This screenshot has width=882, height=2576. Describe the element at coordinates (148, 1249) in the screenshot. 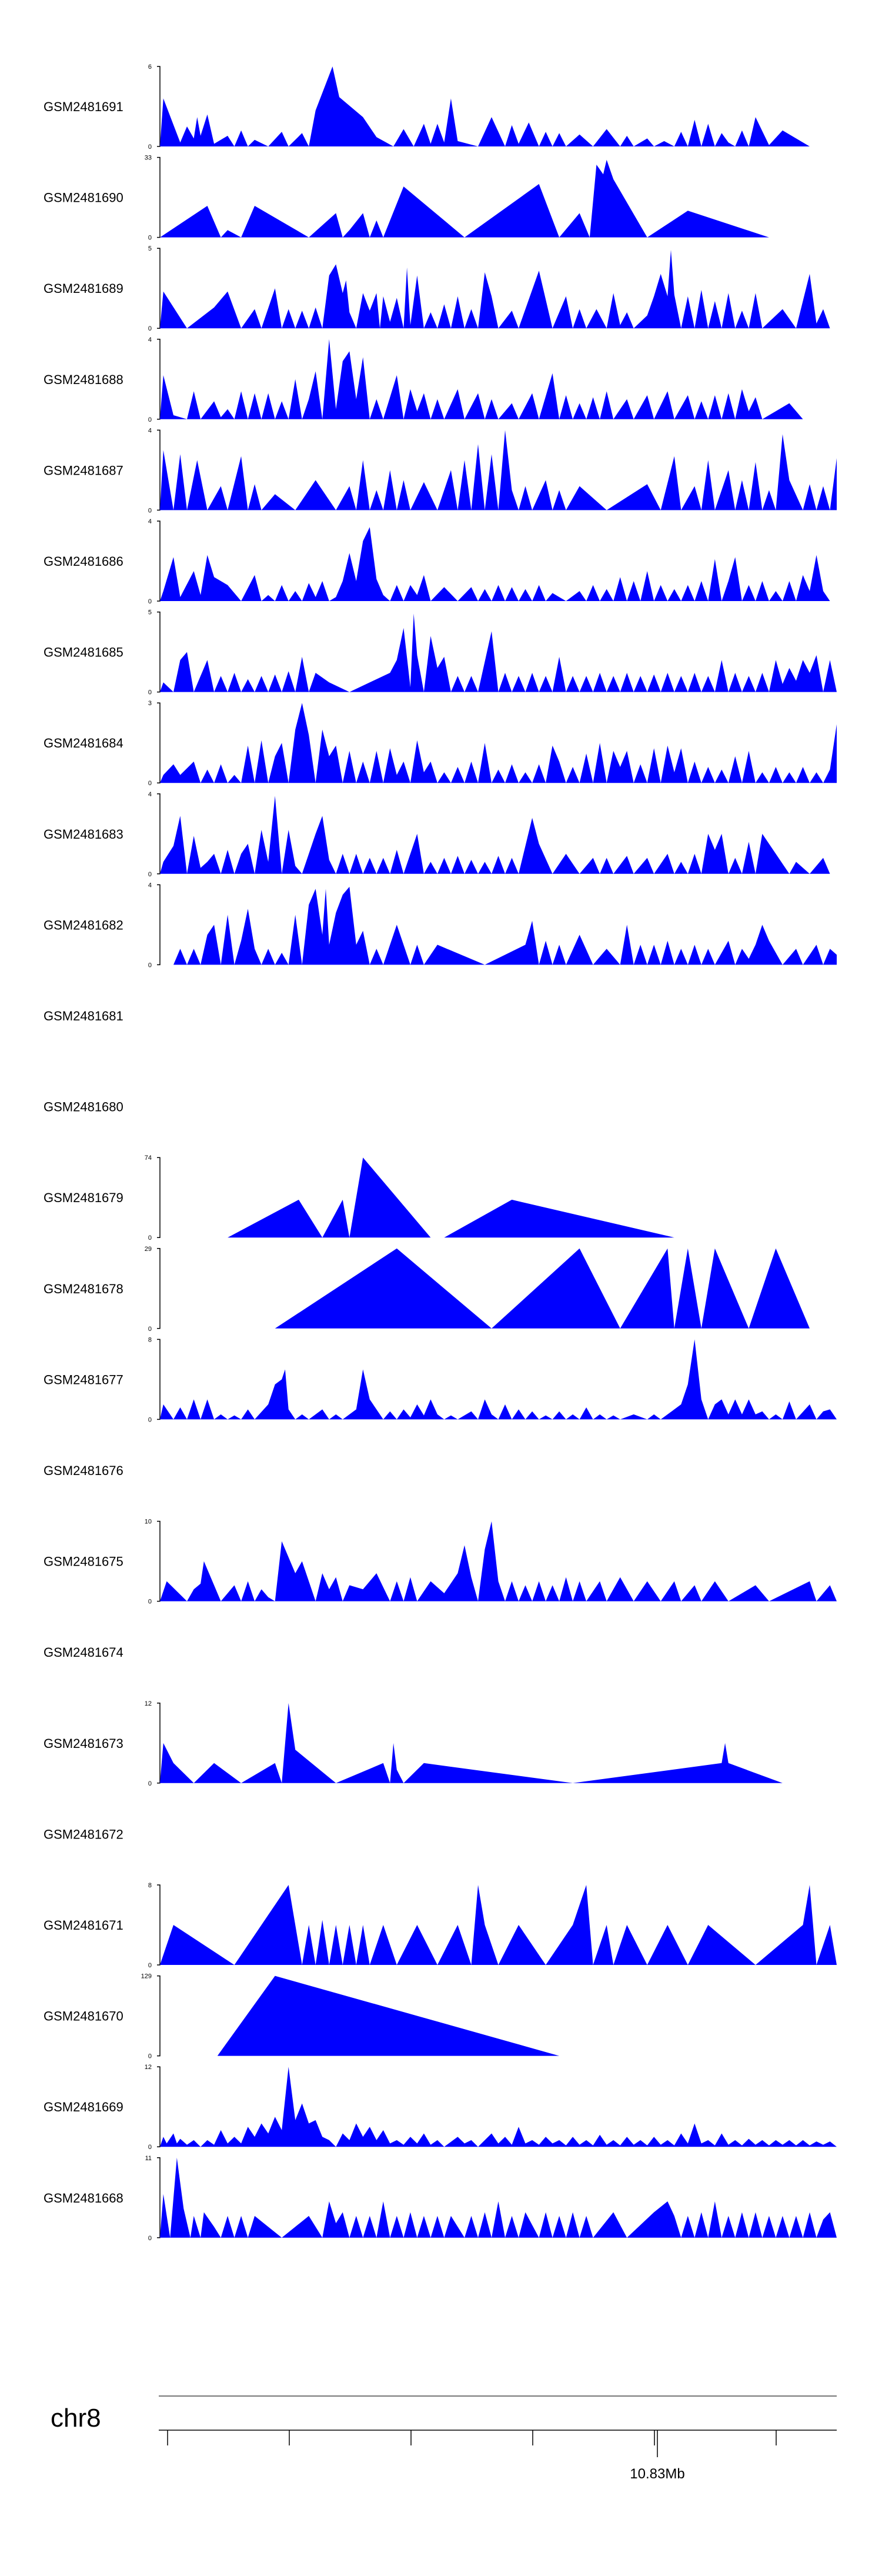

I see `track-ymax-label: 29` at that location.